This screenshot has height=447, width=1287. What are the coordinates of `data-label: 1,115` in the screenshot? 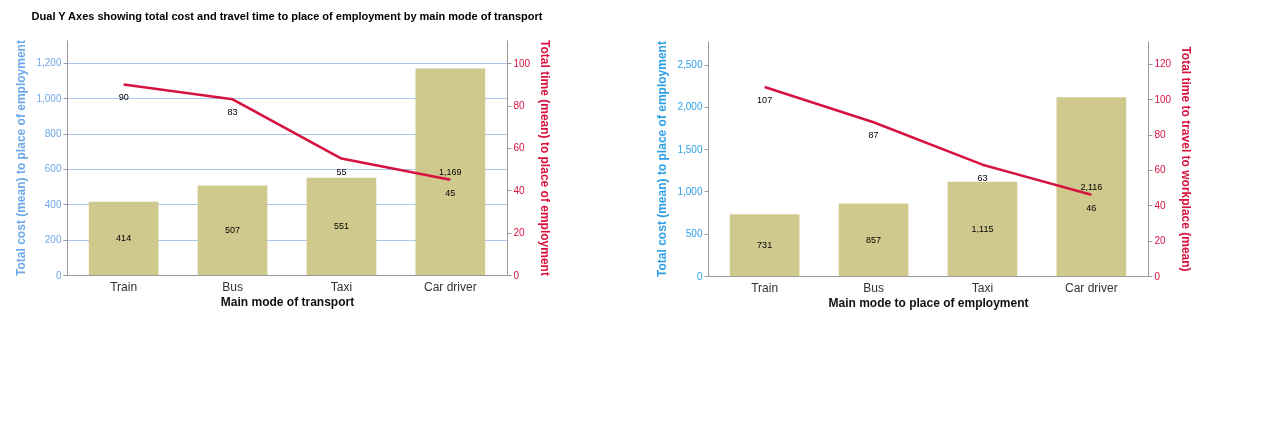 It's located at (982, 228).